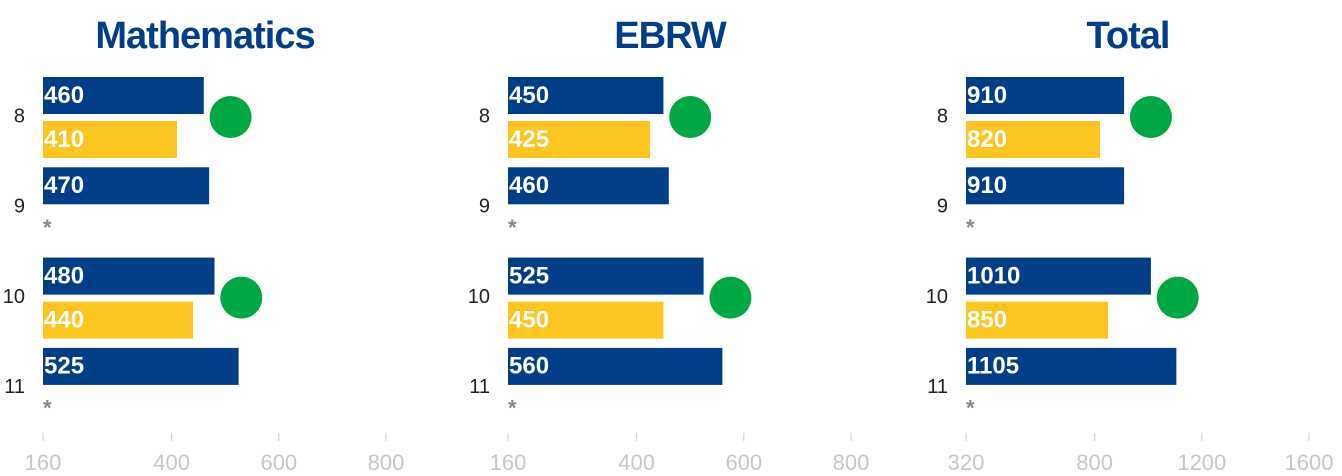 The image size is (1342, 476). I want to click on value-label: 1105, so click(993, 366).